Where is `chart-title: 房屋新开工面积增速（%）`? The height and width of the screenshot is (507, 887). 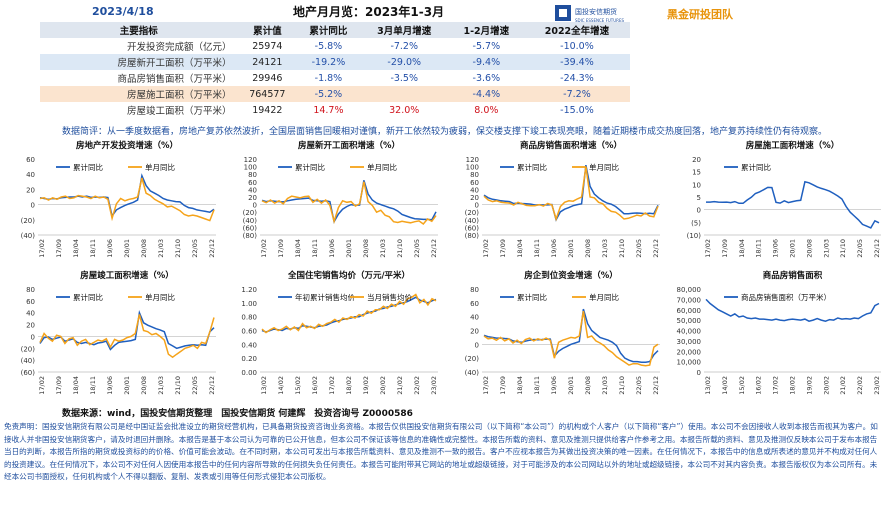 chart-title: 房屋新开工面积增速（%） is located at coordinates (349, 145).